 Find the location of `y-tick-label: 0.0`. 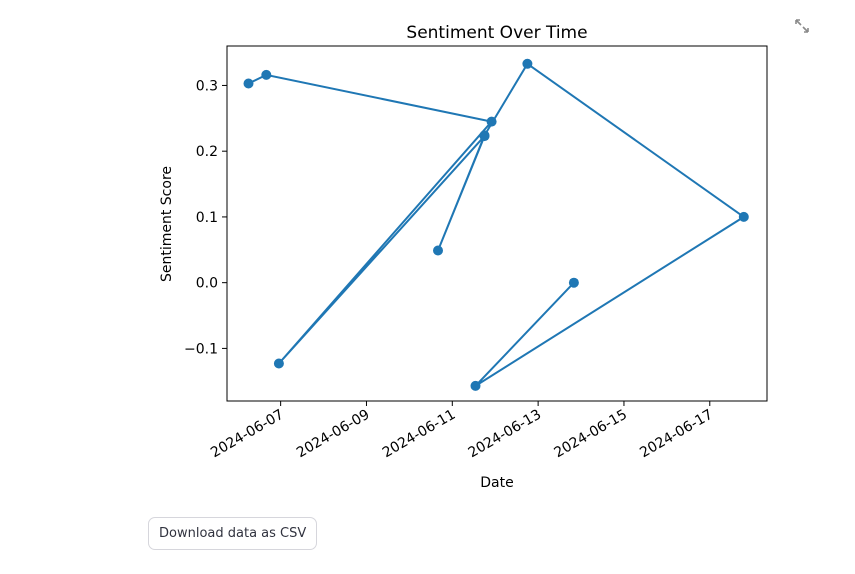

y-tick-label: 0.0 is located at coordinates (207, 284).